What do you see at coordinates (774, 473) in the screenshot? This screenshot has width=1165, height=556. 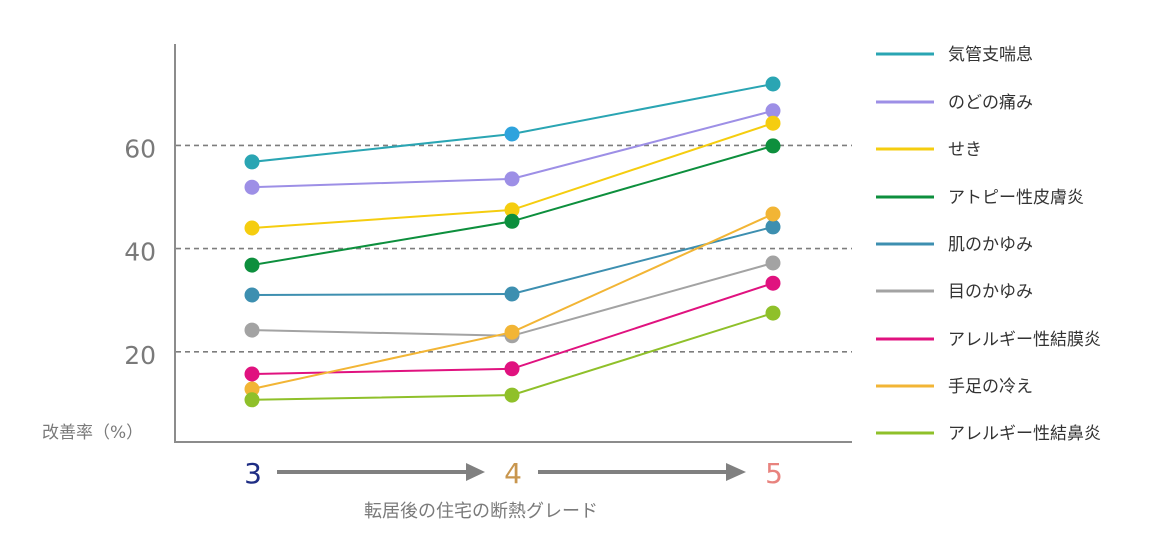 I see `x-tick-label-5: 5` at bounding box center [774, 473].